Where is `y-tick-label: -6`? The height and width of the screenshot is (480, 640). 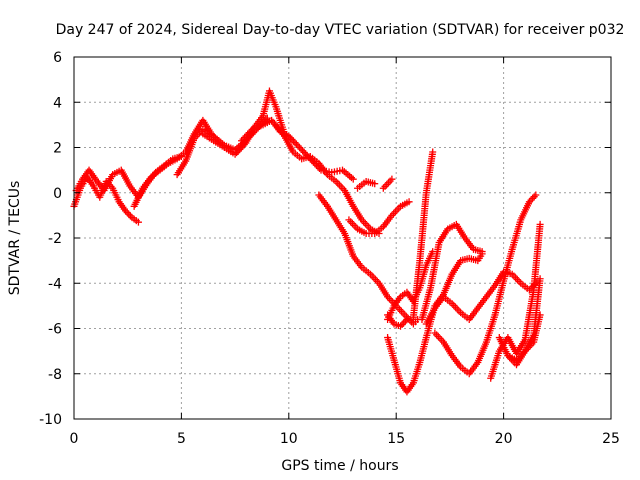 y-tick-label: -6 is located at coordinates (55, 330).